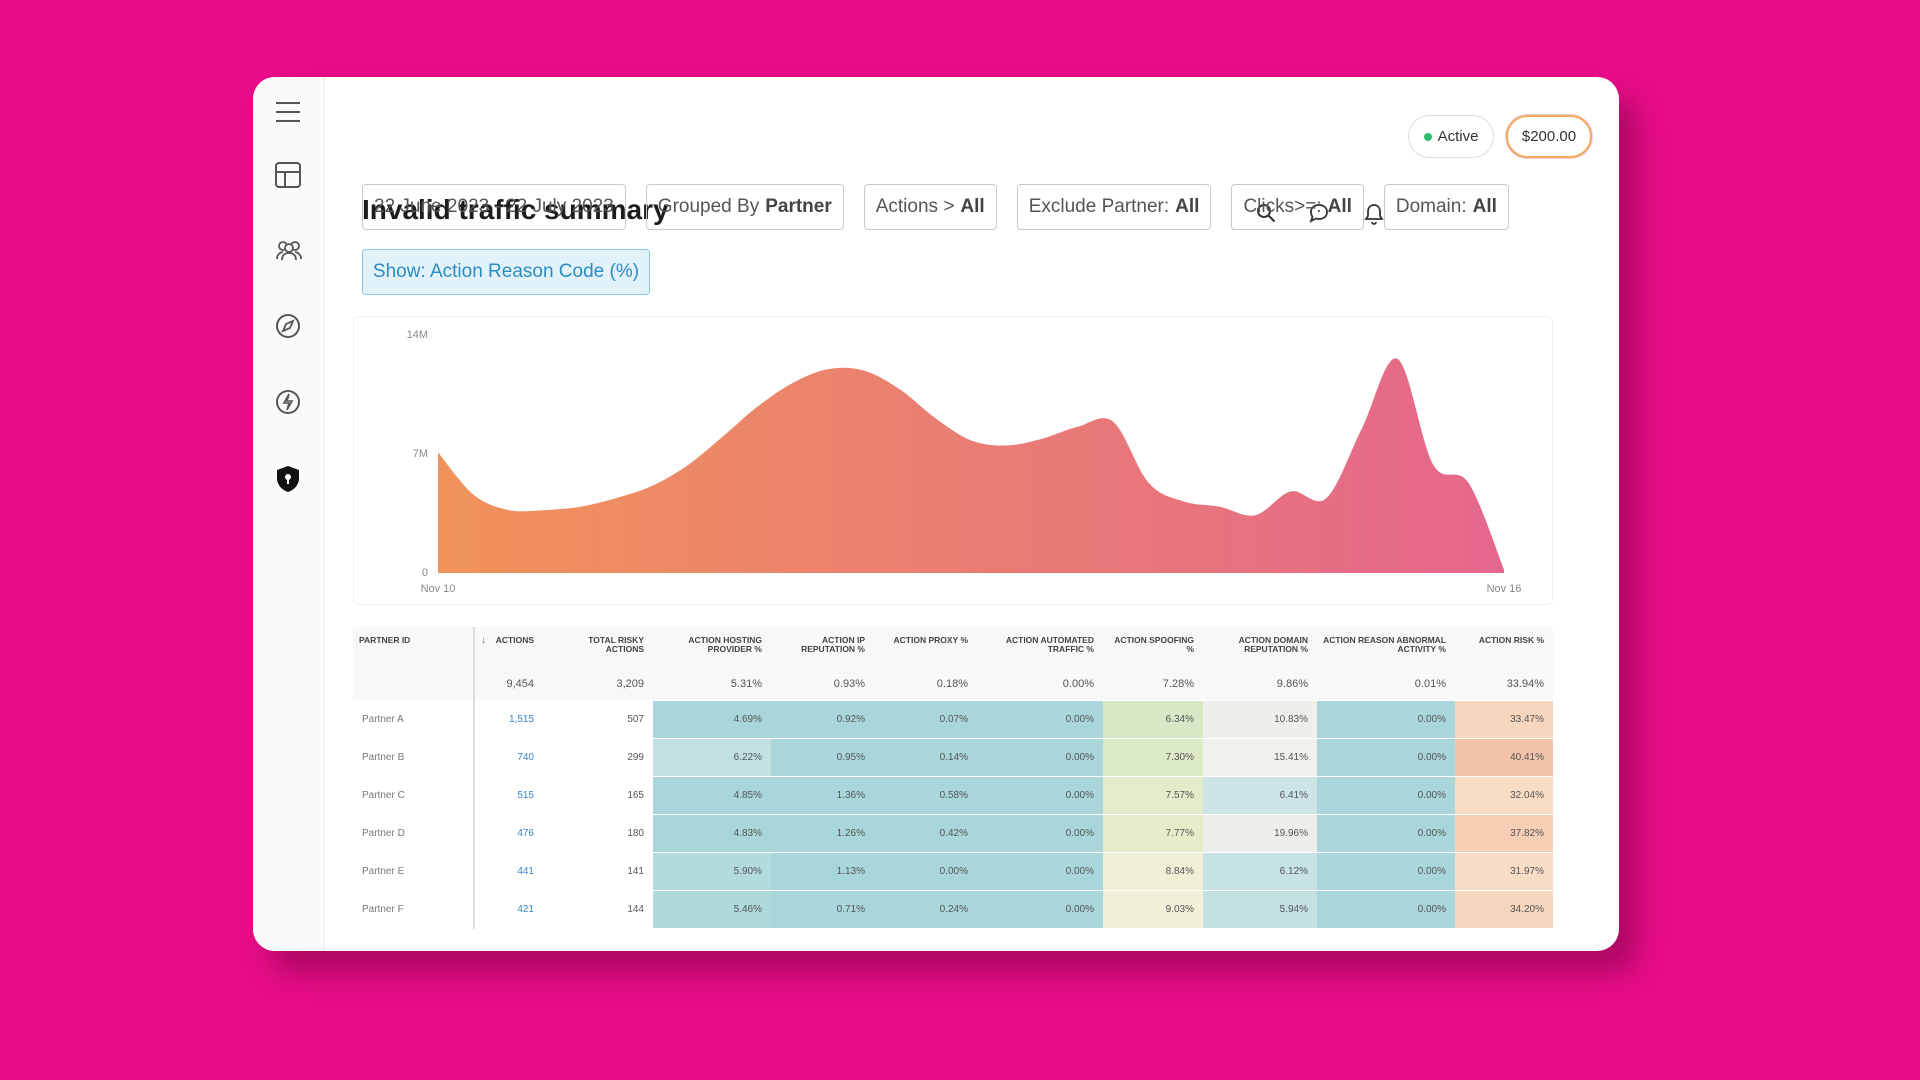 The height and width of the screenshot is (1080, 1920). I want to click on column-header: ACTION IP REPUTATION %, so click(822, 647).